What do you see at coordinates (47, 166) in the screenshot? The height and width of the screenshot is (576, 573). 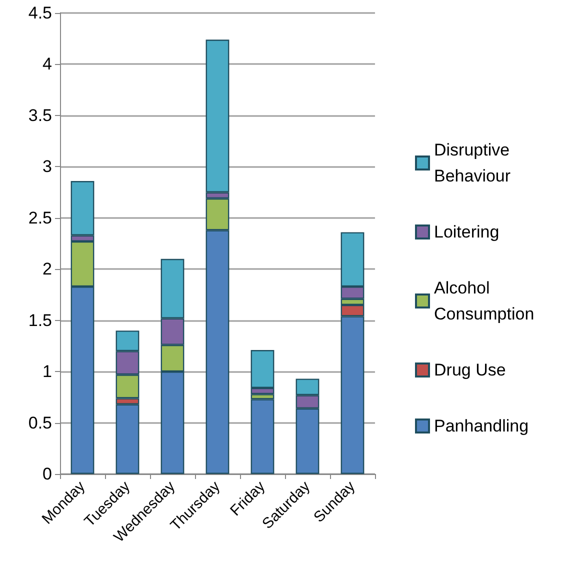 I see `y-tick-label: 3` at bounding box center [47, 166].